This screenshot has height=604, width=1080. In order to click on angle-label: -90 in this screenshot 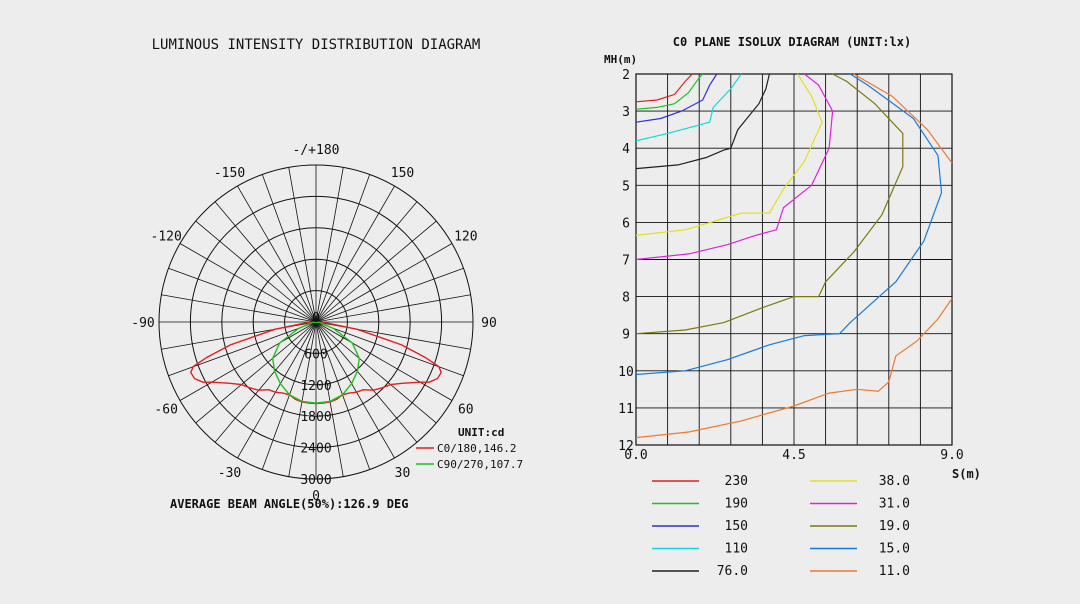, I will do `click(142, 323)`.